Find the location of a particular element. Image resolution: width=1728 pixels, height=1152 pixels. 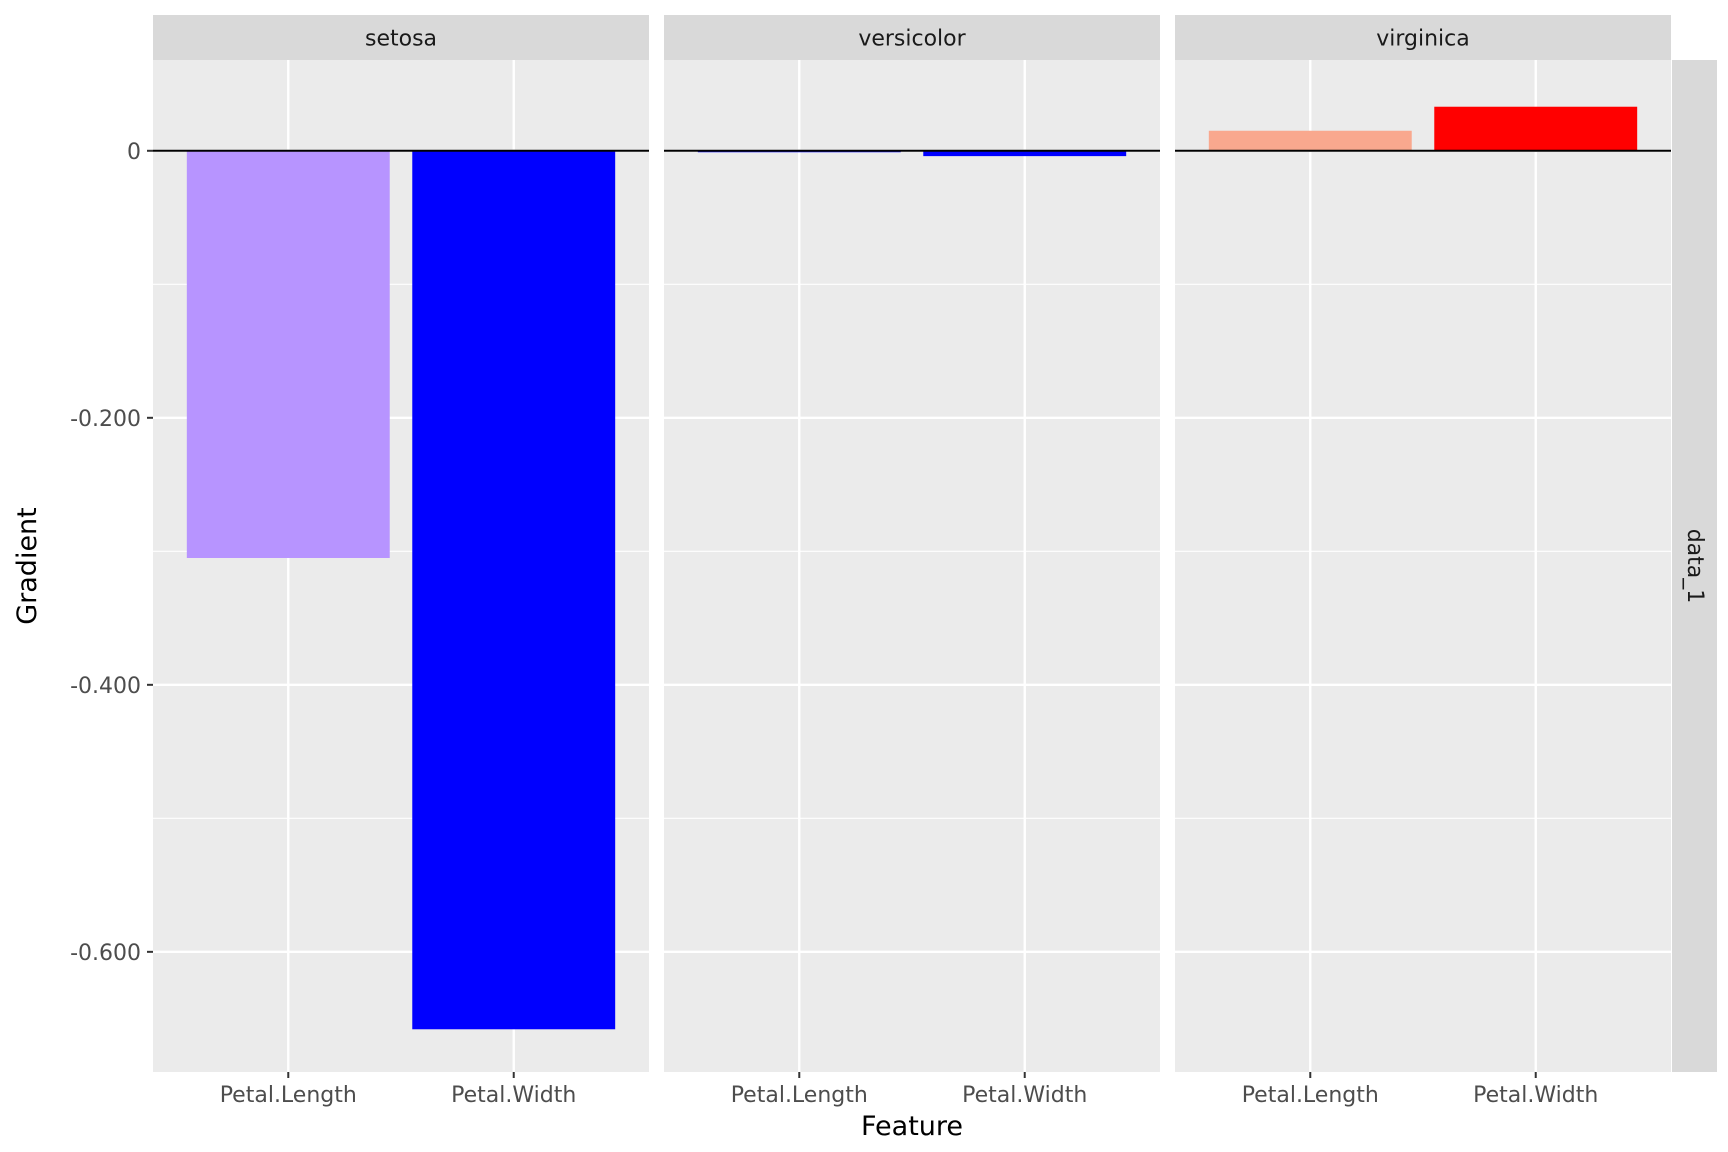

bar-virginica-Petal.Length is located at coordinates (1310, 140).